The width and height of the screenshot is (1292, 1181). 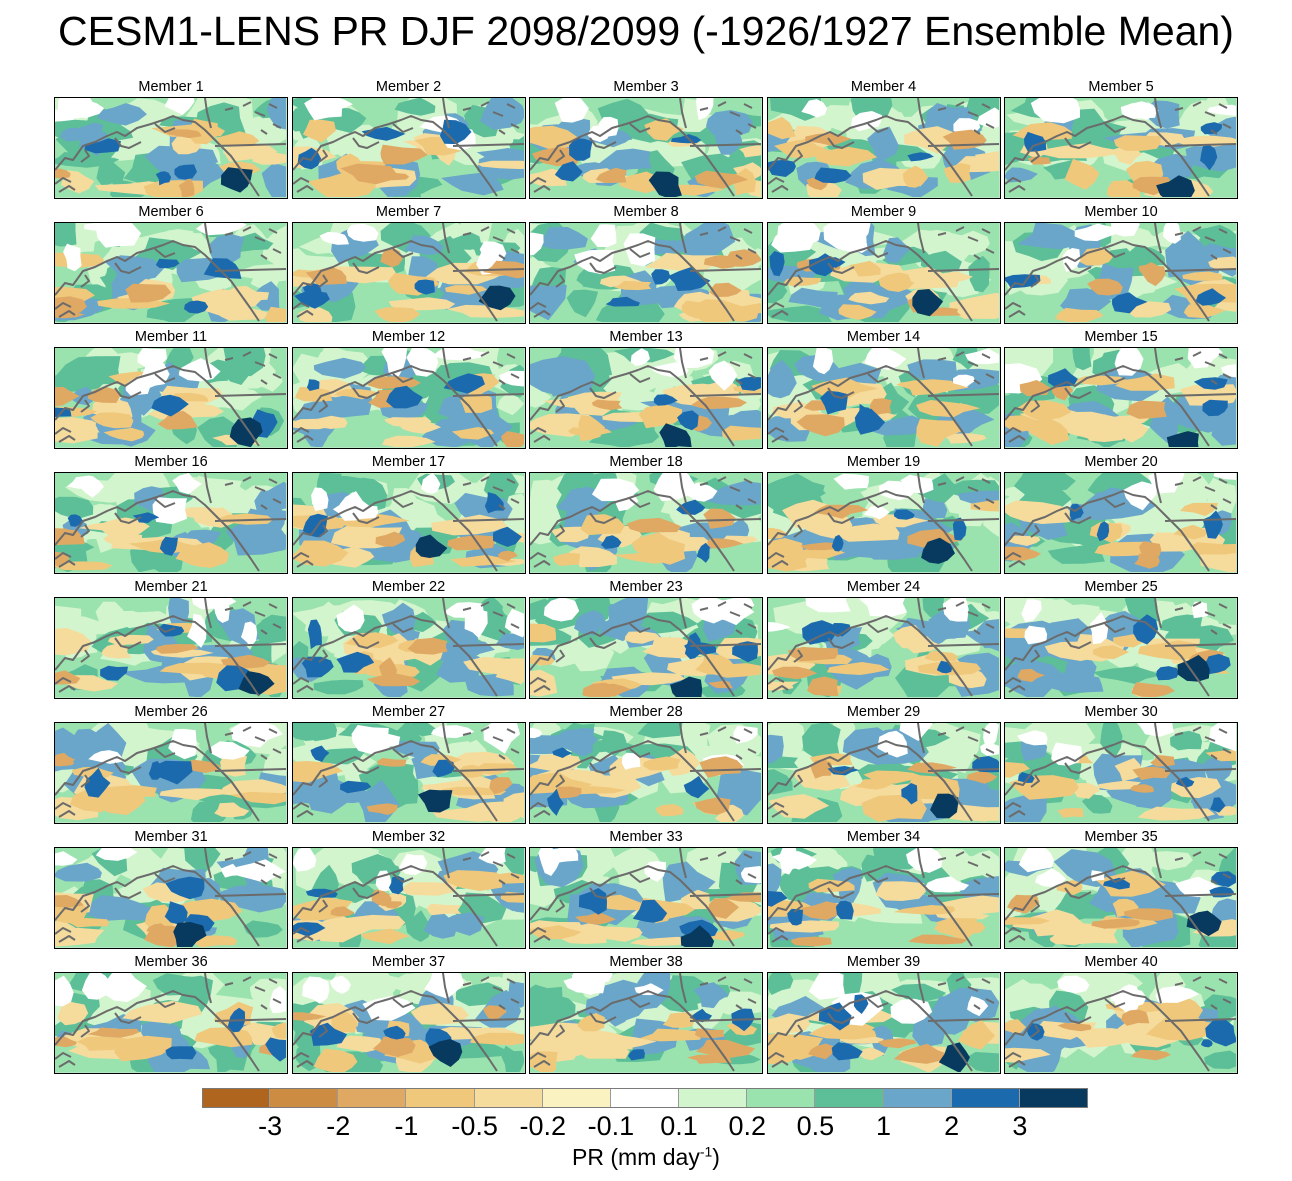 What do you see at coordinates (815, 1126) in the screenshot?
I see `colorbar-tick-label: 0.5` at bounding box center [815, 1126].